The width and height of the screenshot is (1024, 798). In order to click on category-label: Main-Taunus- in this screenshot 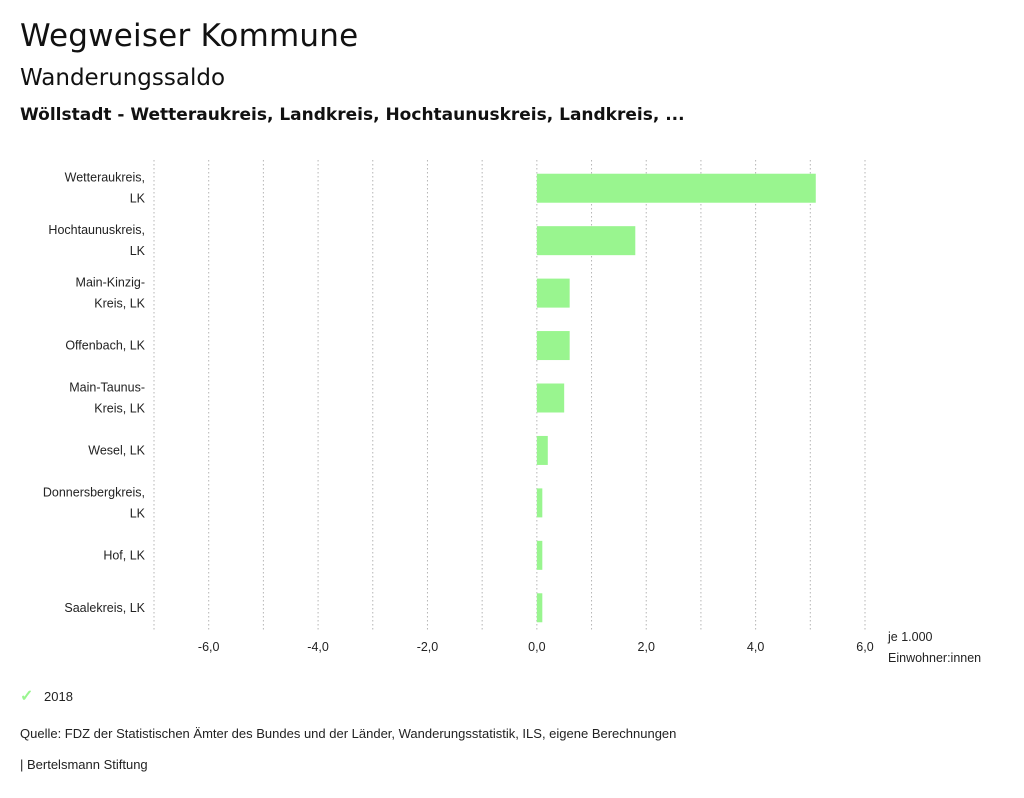, I will do `click(107, 388)`.